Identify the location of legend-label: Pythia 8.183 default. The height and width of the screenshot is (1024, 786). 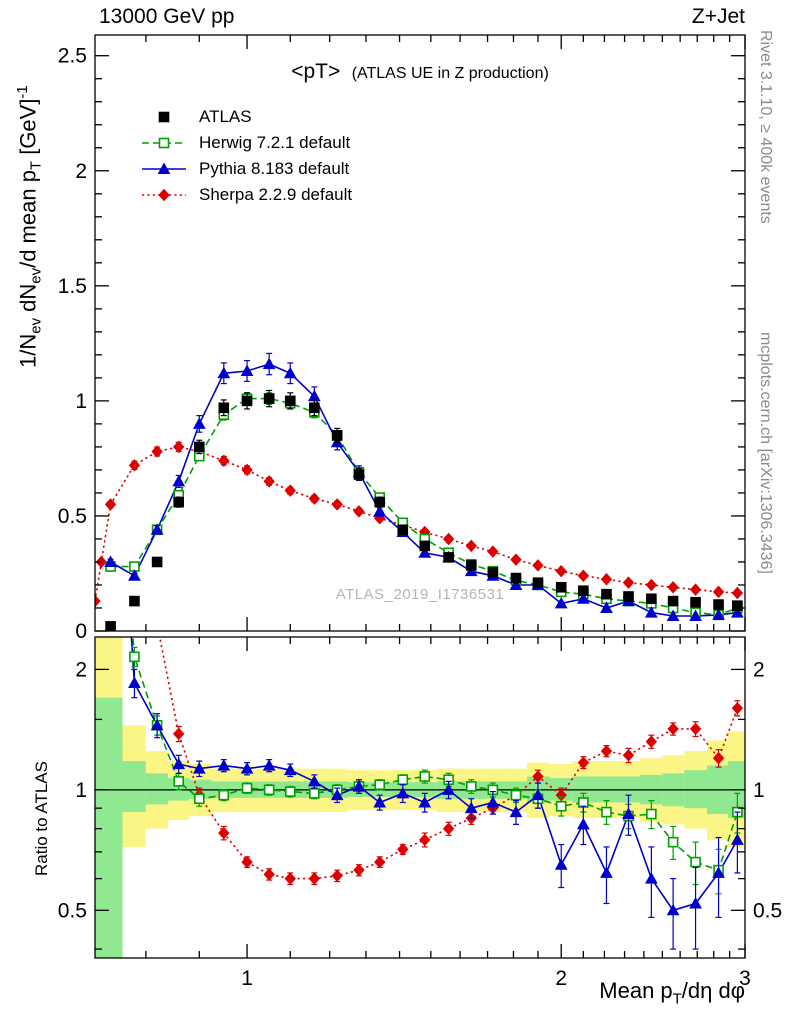
(274, 168).